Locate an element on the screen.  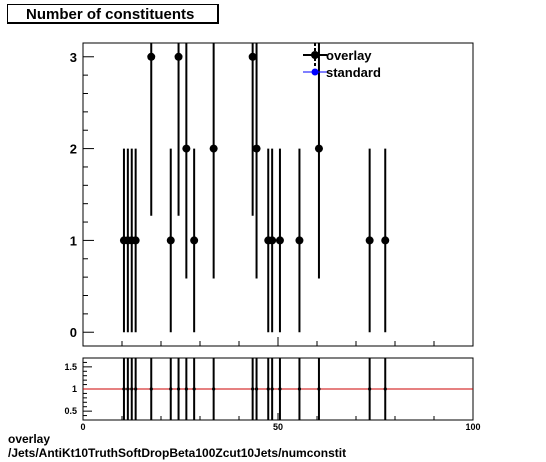
x-tick-label: 50 is located at coordinates (278, 427).